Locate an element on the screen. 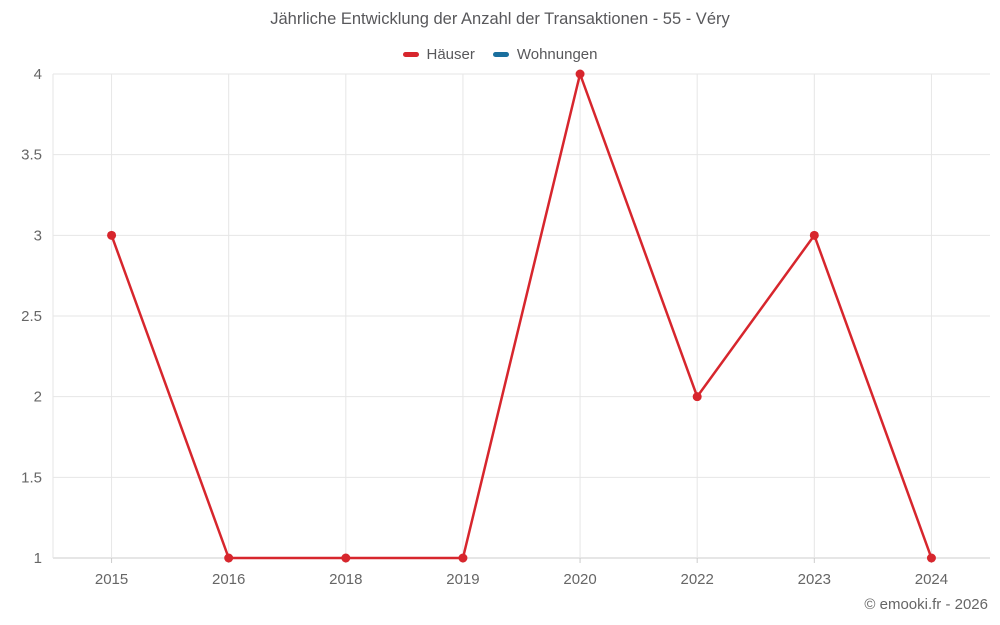 This screenshot has width=1000, height=625. x-axis-label: 2019 is located at coordinates (462, 579).